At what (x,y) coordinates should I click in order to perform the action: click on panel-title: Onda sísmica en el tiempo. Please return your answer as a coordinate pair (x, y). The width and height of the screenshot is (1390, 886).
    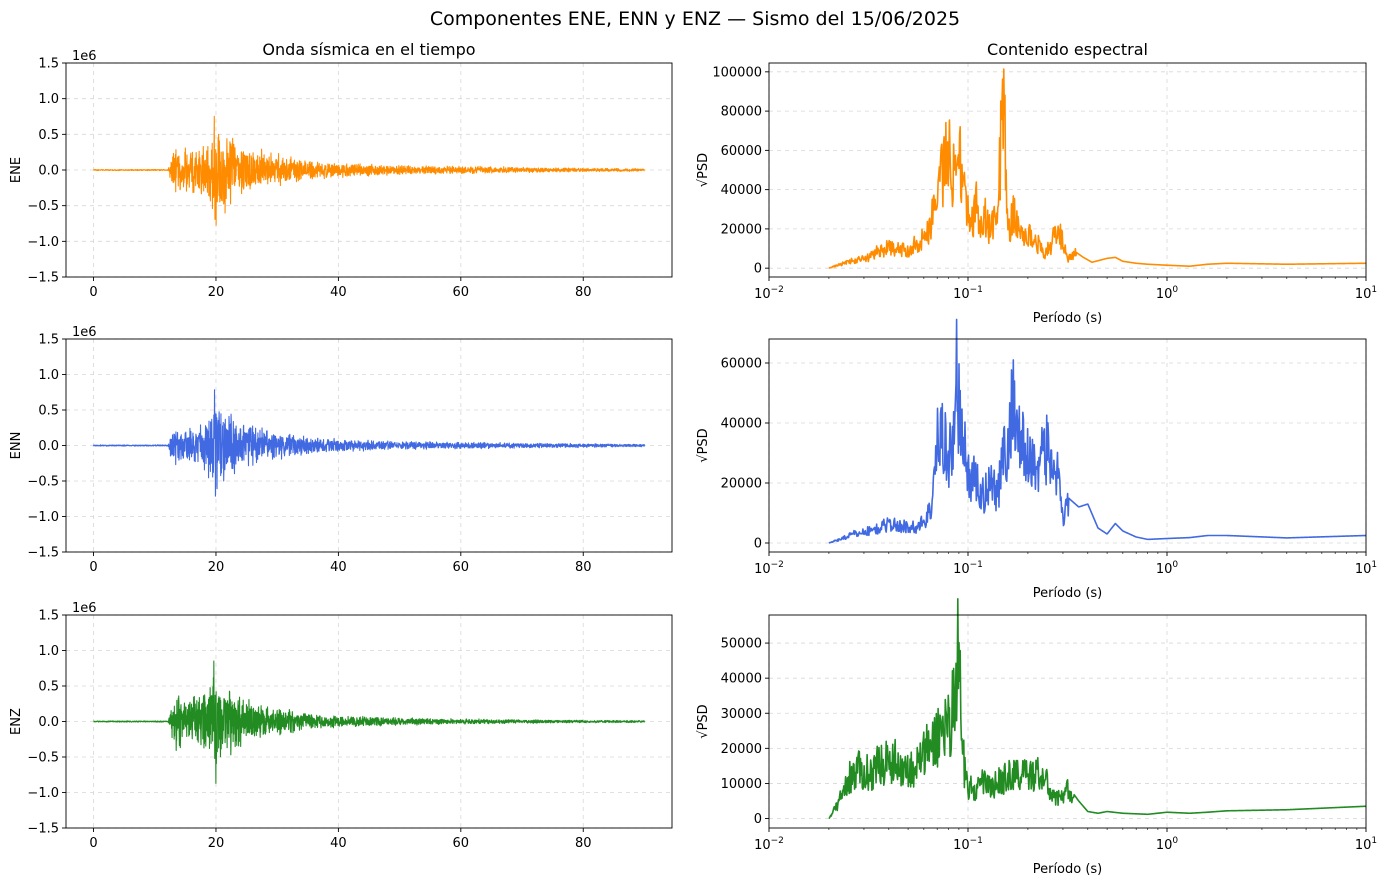
    Looking at the image, I should click on (368, 49).